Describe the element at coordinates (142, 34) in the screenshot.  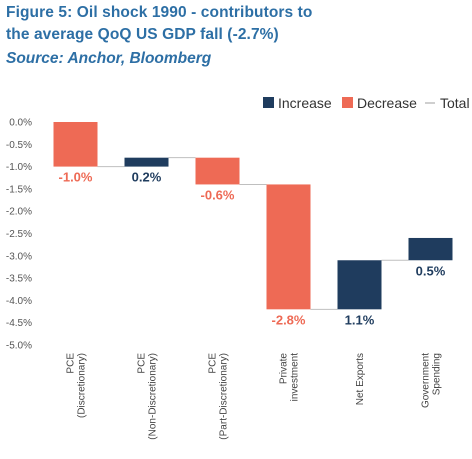
I see `chart-title-line-2: the average QoQ US GDP fall (-2.7%)` at that location.